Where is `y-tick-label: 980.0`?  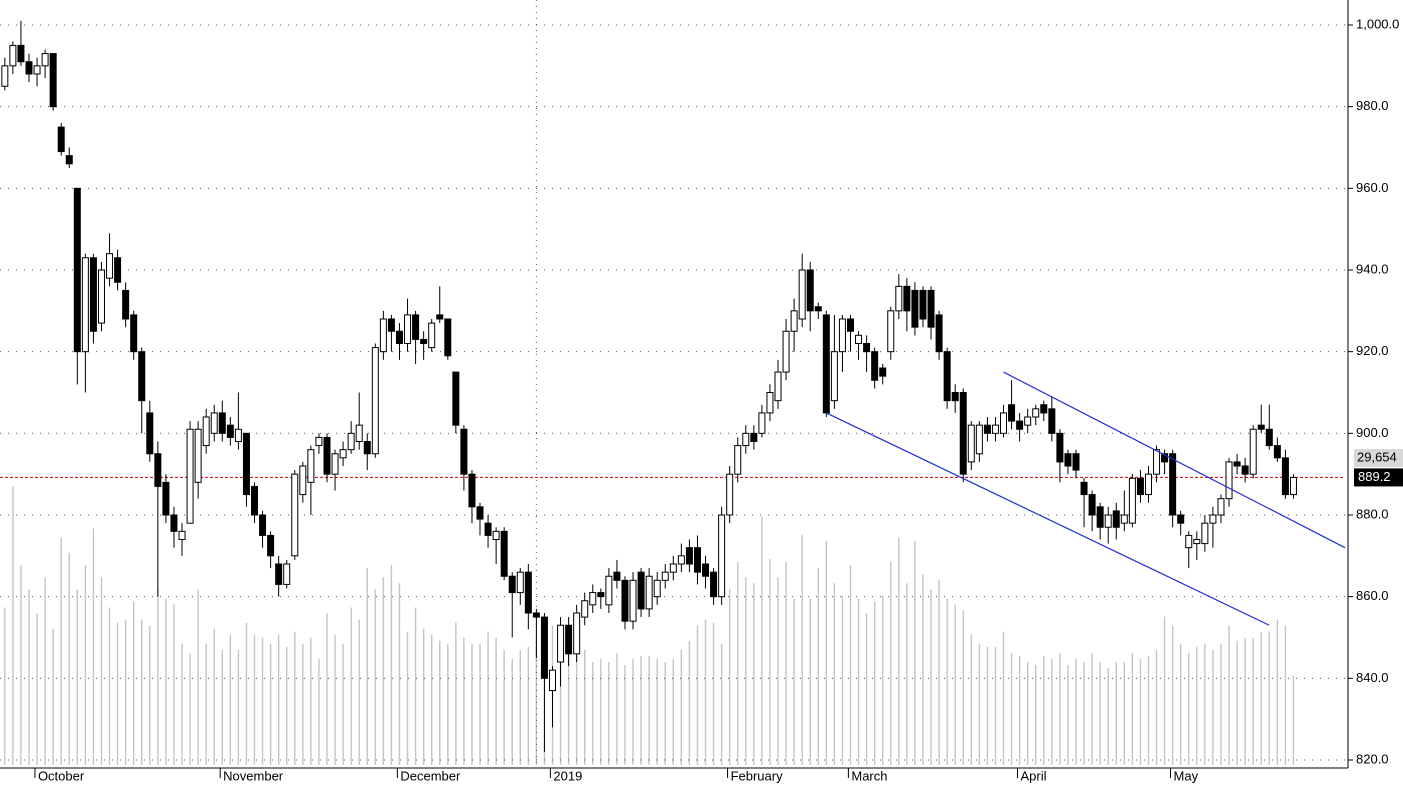
y-tick-label: 980.0 is located at coordinates (1372, 105).